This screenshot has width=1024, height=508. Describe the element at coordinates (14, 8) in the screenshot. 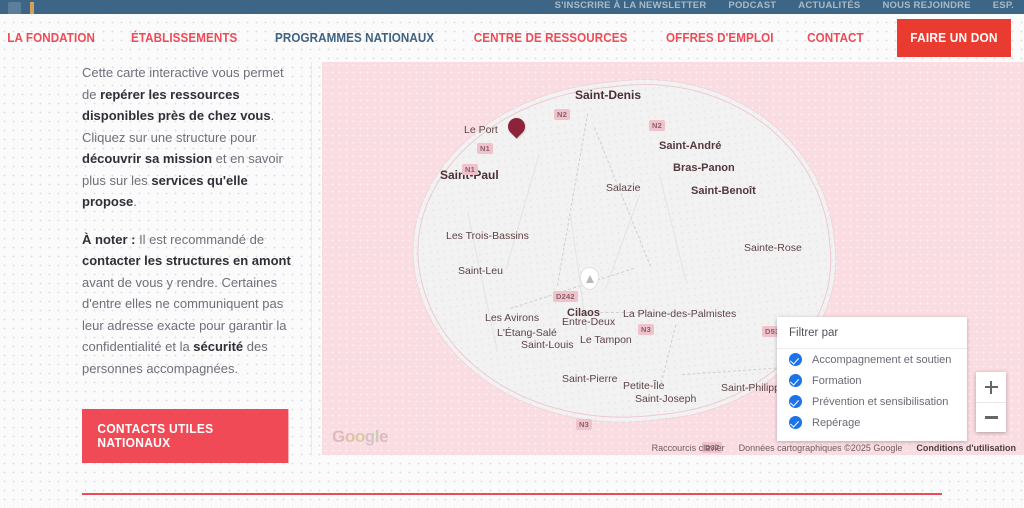

I see `instagram-icon` at that location.